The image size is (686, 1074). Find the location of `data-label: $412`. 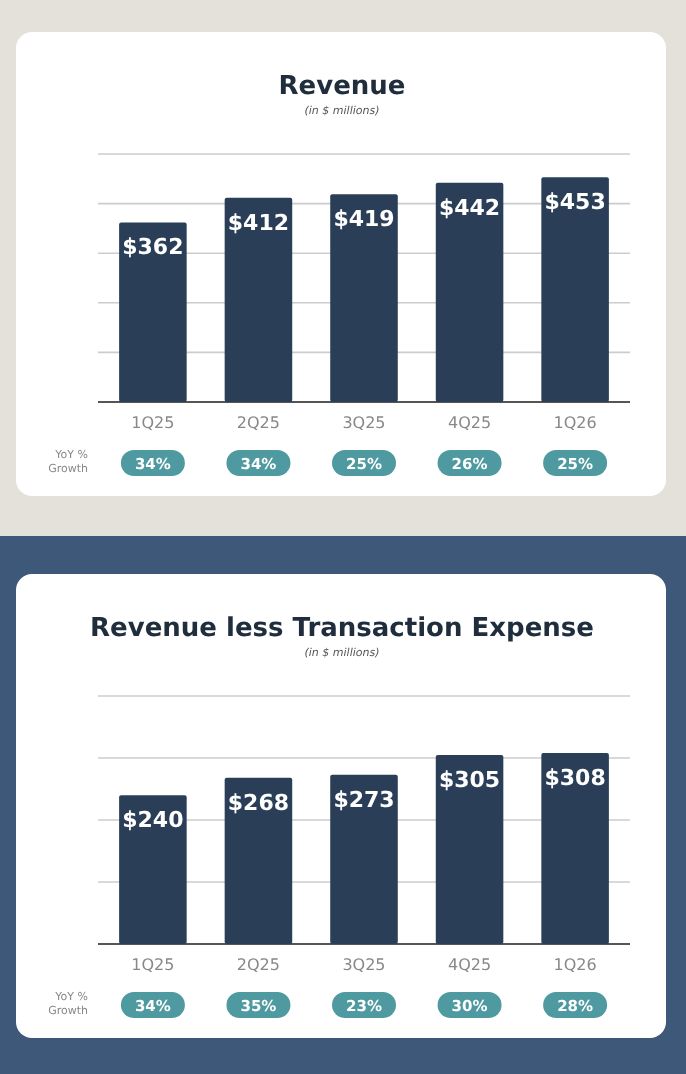

data-label: $412 is located at coordinates (258, 222).